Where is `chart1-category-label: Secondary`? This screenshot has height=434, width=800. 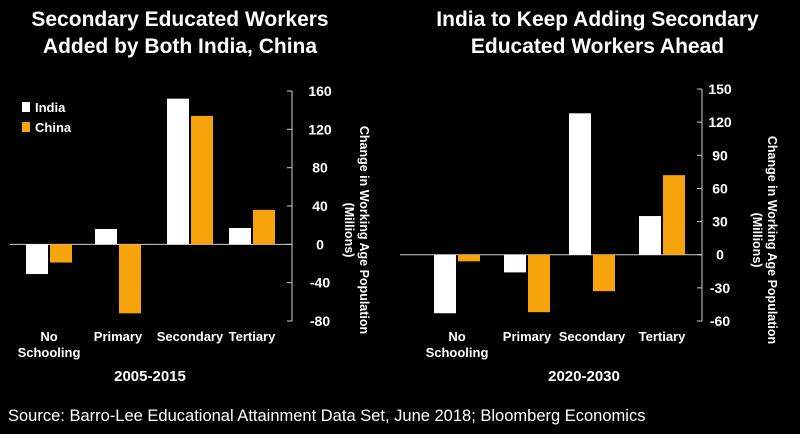 chart1-category-label: Secondary is located at coordinates (190, 336).